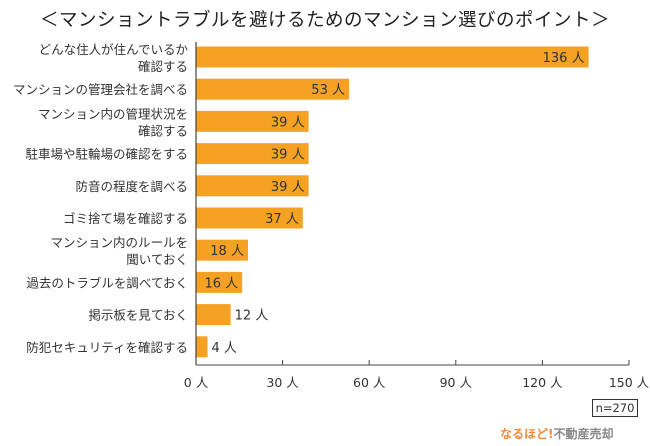 The image size is (650, 446). I want to click on category-label: 掲示板を見ておく, so click(138, 315).